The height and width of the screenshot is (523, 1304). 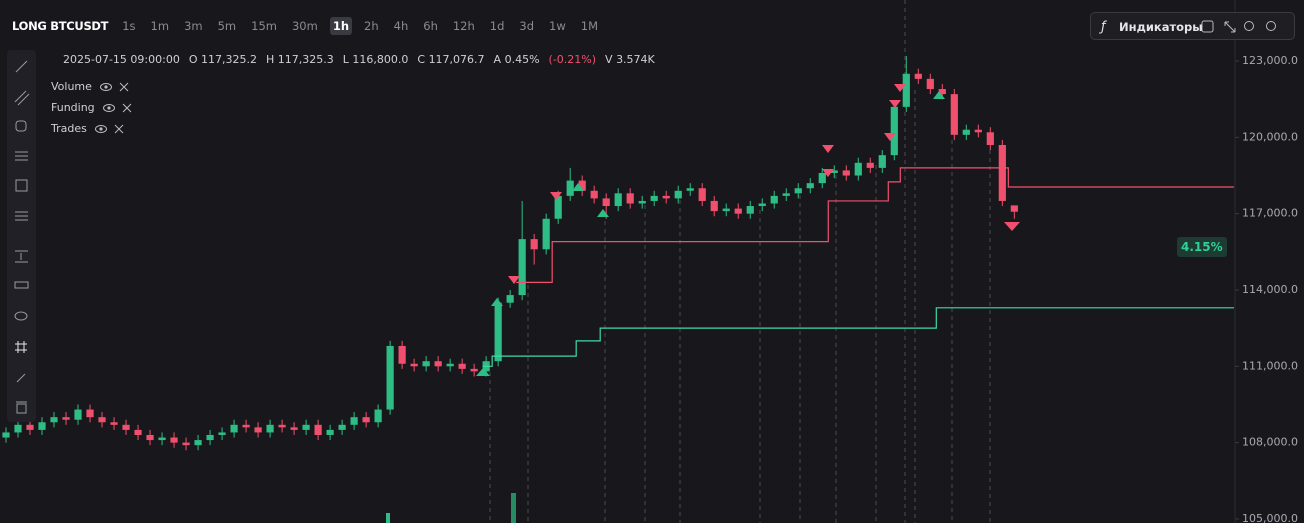 What do you see at coordinates (527, 26) in the screenshot?
I see `interval: 3d` at bounding box center [527, 26].